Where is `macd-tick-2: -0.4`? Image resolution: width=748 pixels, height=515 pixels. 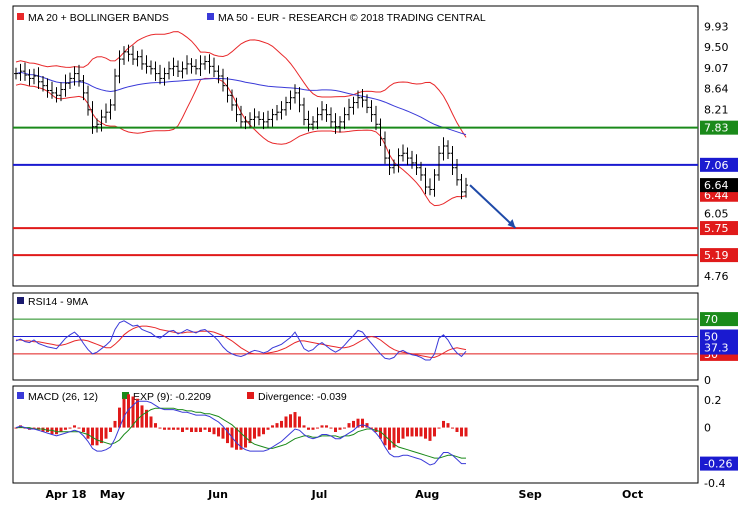
macd-tick-2: -0.4 is located at coordinates (714, 483).